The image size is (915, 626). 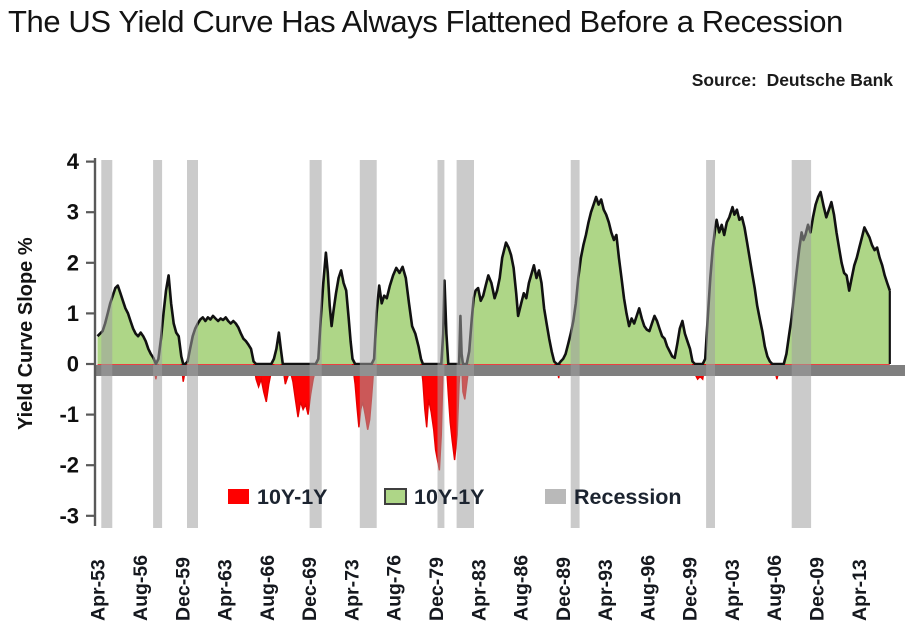 What do you see at coordinates (628, 497) in the screenshot?
I see `legend-label: Recession` at bounding box center [628, 497].